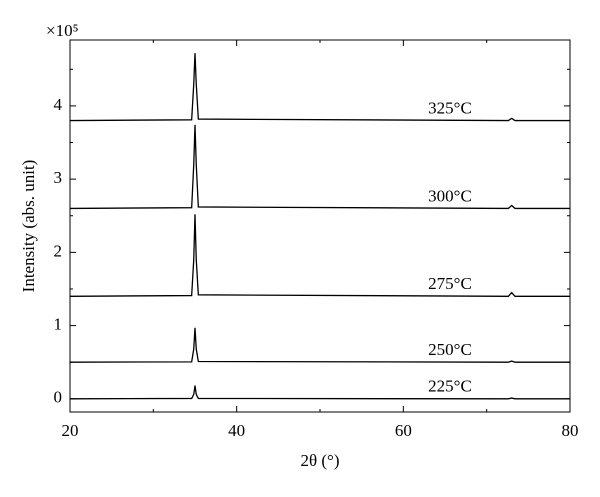 This screenshot has height=497, width=600. I want to click on x-axis-label: 2θ (°), so click(319, 460).